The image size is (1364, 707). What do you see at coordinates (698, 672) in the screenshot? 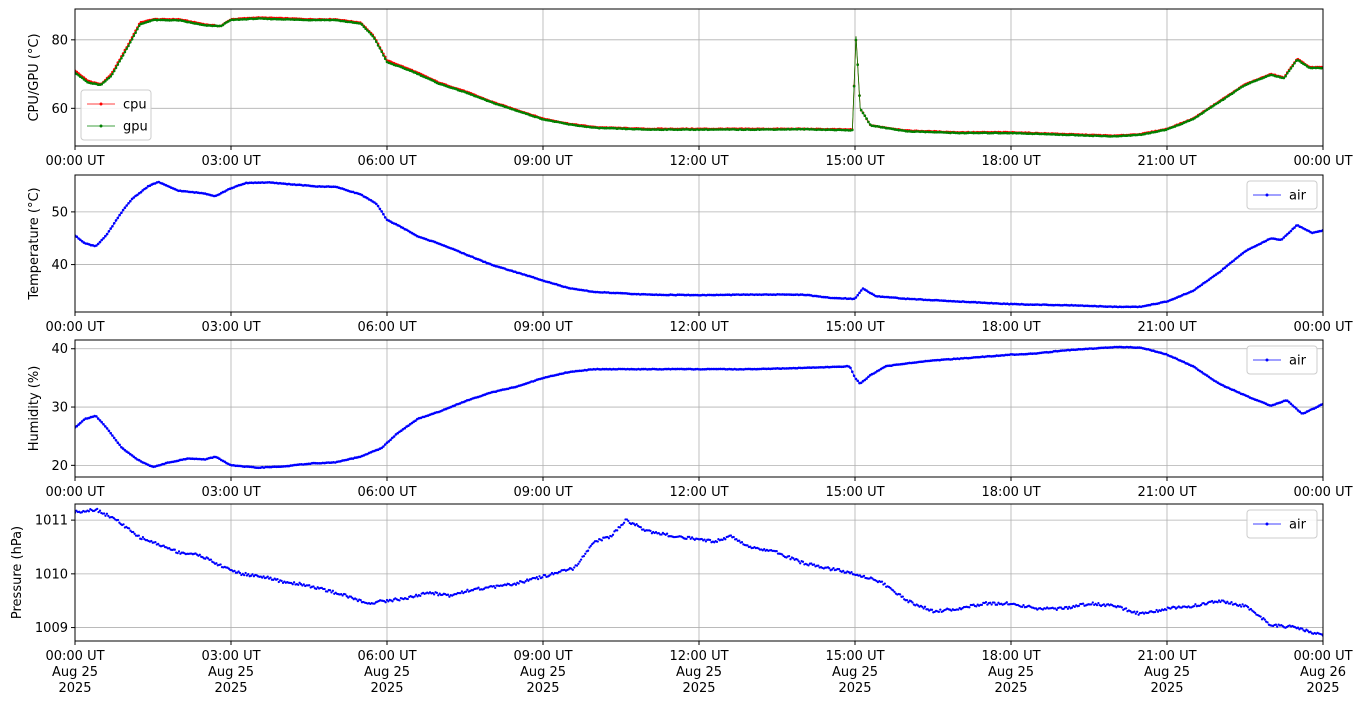
I see `x-tick-label: 12:00 UT Aug 25 2025` at bounding box center [698, 672].